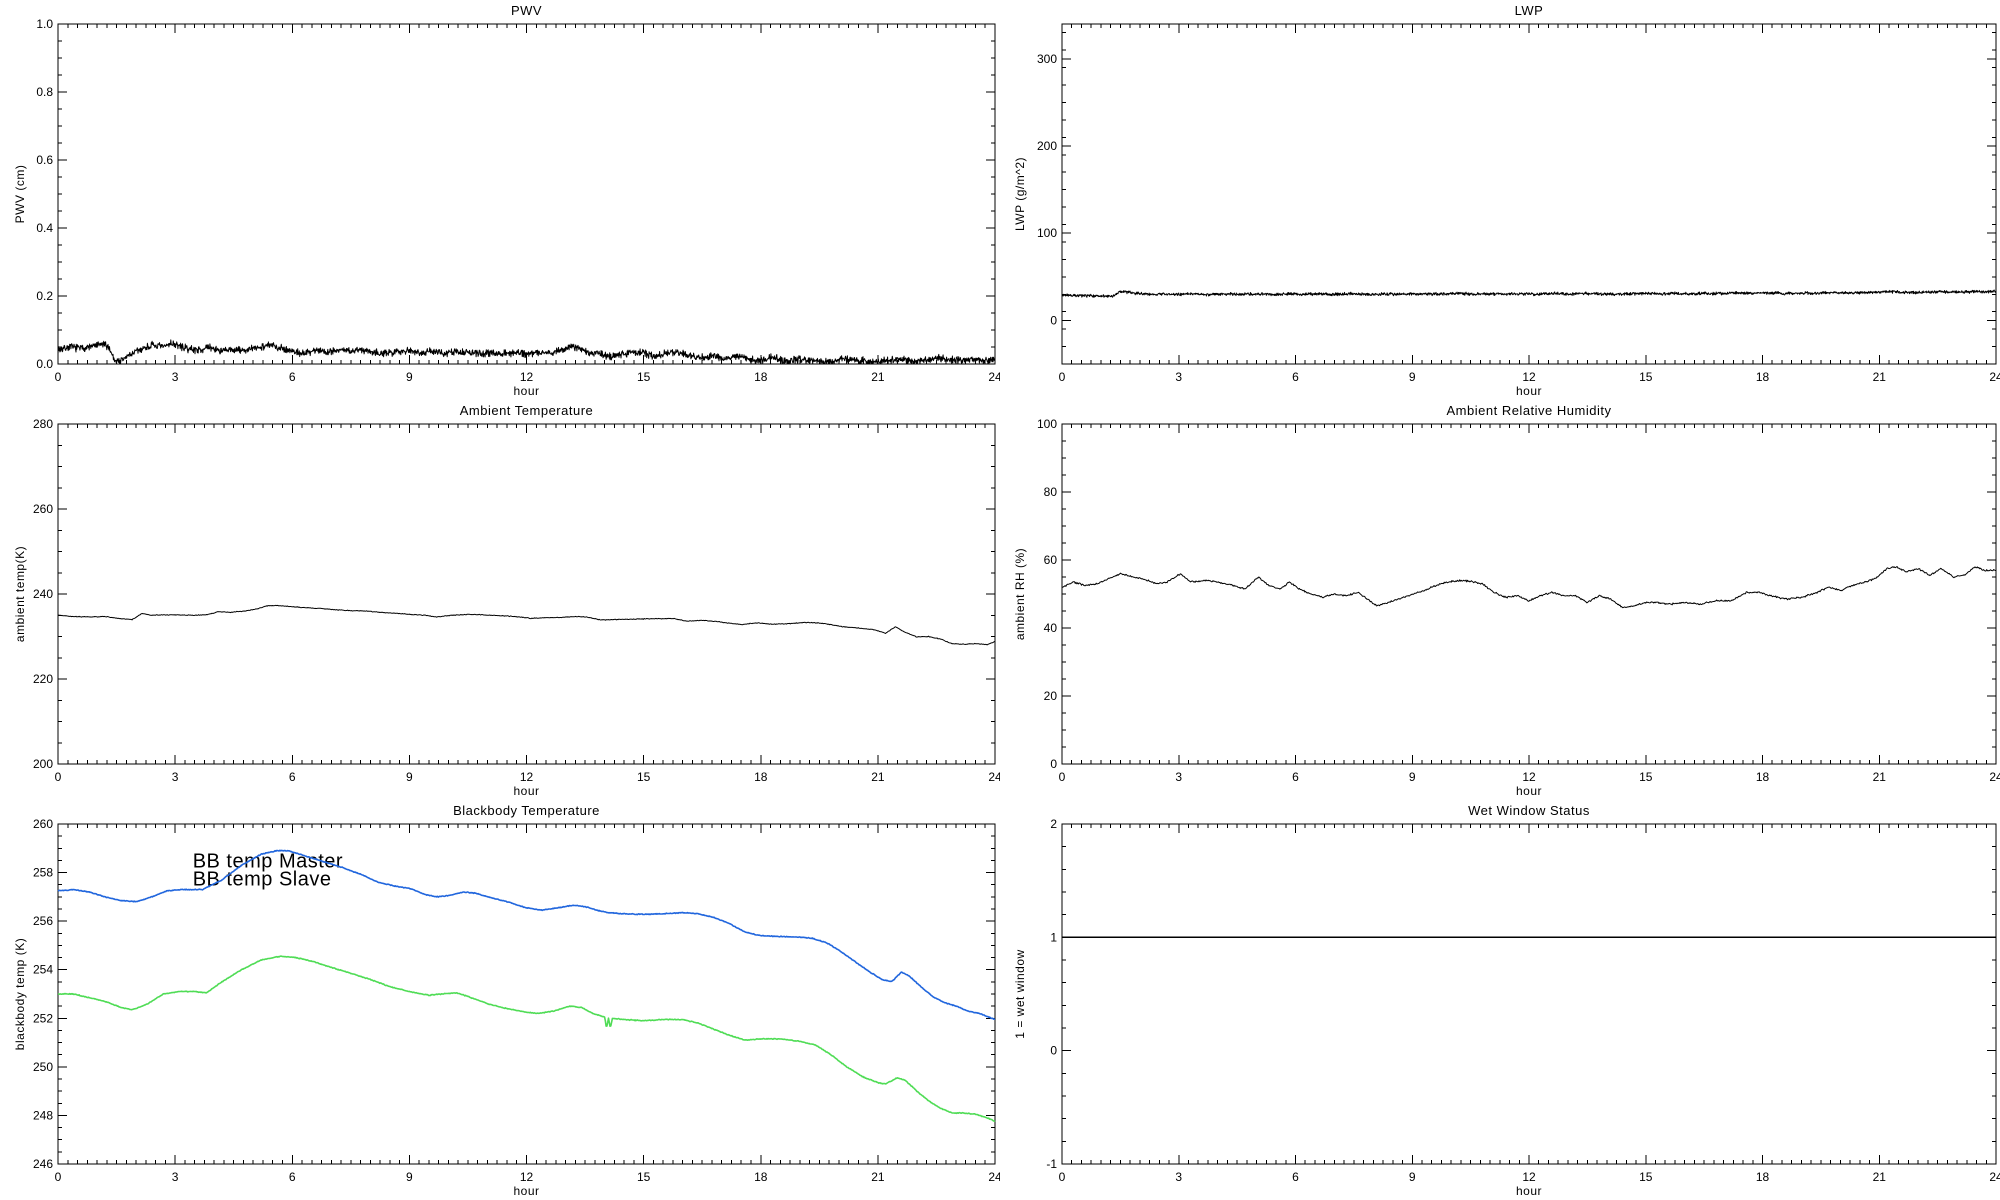  I want to click on y-tick-label: 280, so click(43, 424).